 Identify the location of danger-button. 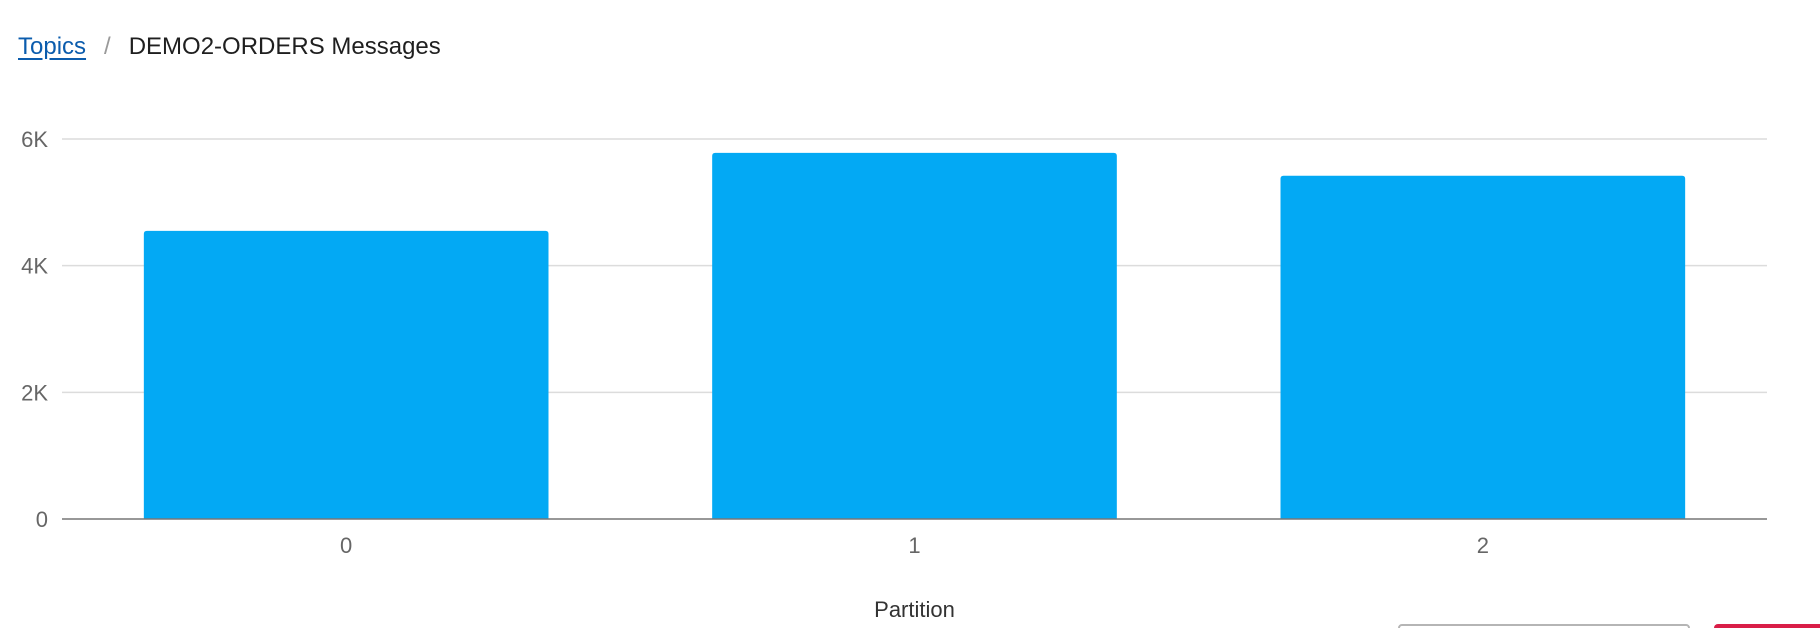
(1767, 626).